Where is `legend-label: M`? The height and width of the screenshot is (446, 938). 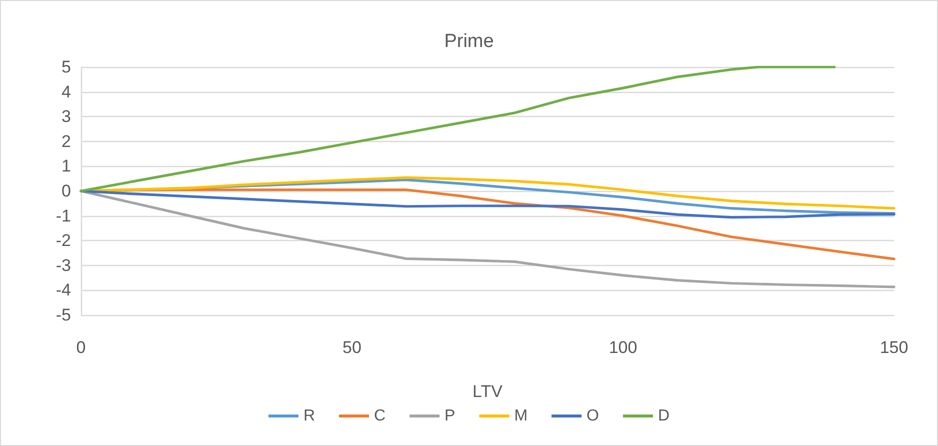
legend-label: M is located at coordinates (521, 416).